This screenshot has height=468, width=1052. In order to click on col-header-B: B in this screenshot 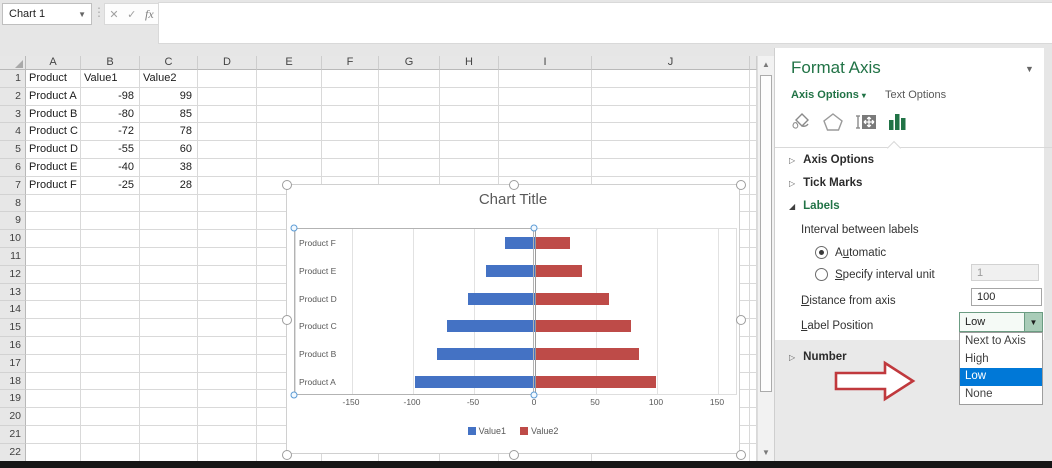, I will do `click(110, 63)`.